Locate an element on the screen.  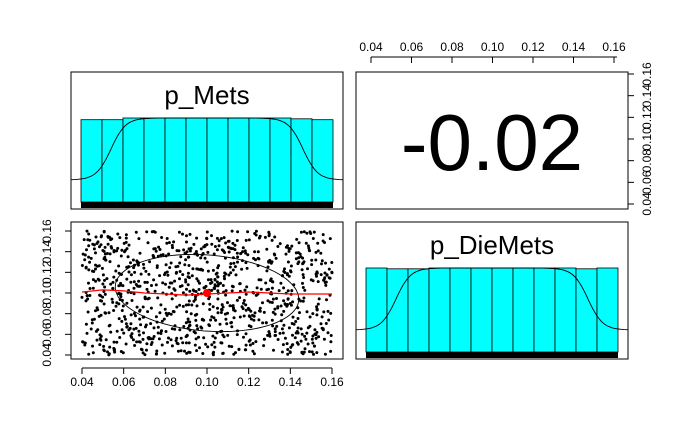
axis-right-tick-label: 0.16 is located at coordinates (647, 74).